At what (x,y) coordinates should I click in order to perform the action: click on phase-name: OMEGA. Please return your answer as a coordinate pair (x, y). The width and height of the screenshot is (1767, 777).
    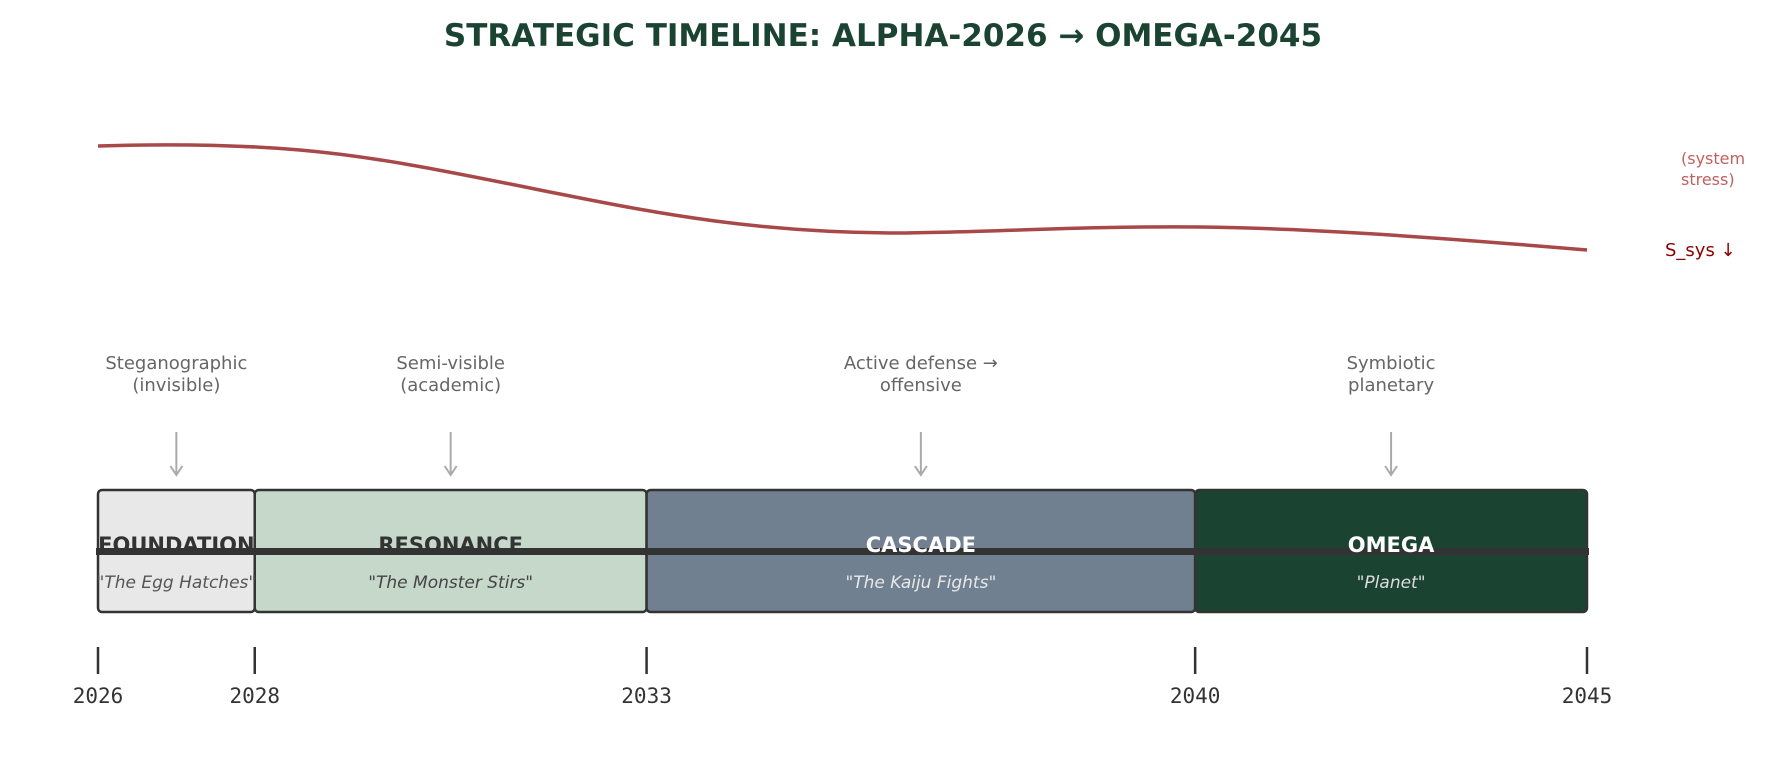
    Looking at the image, I should click on (1391, 545).